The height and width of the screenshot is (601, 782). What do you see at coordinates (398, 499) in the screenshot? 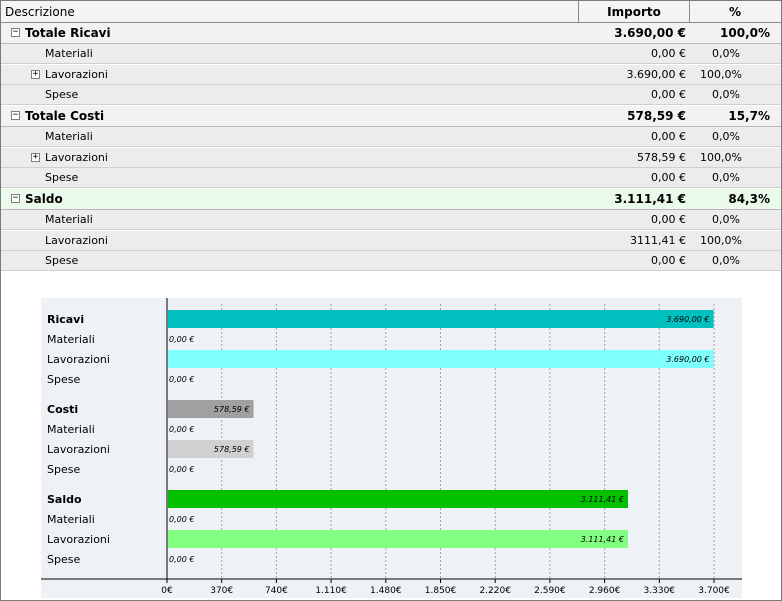
I see `bar-saldo-saldo` at bounding box center [398, 499].